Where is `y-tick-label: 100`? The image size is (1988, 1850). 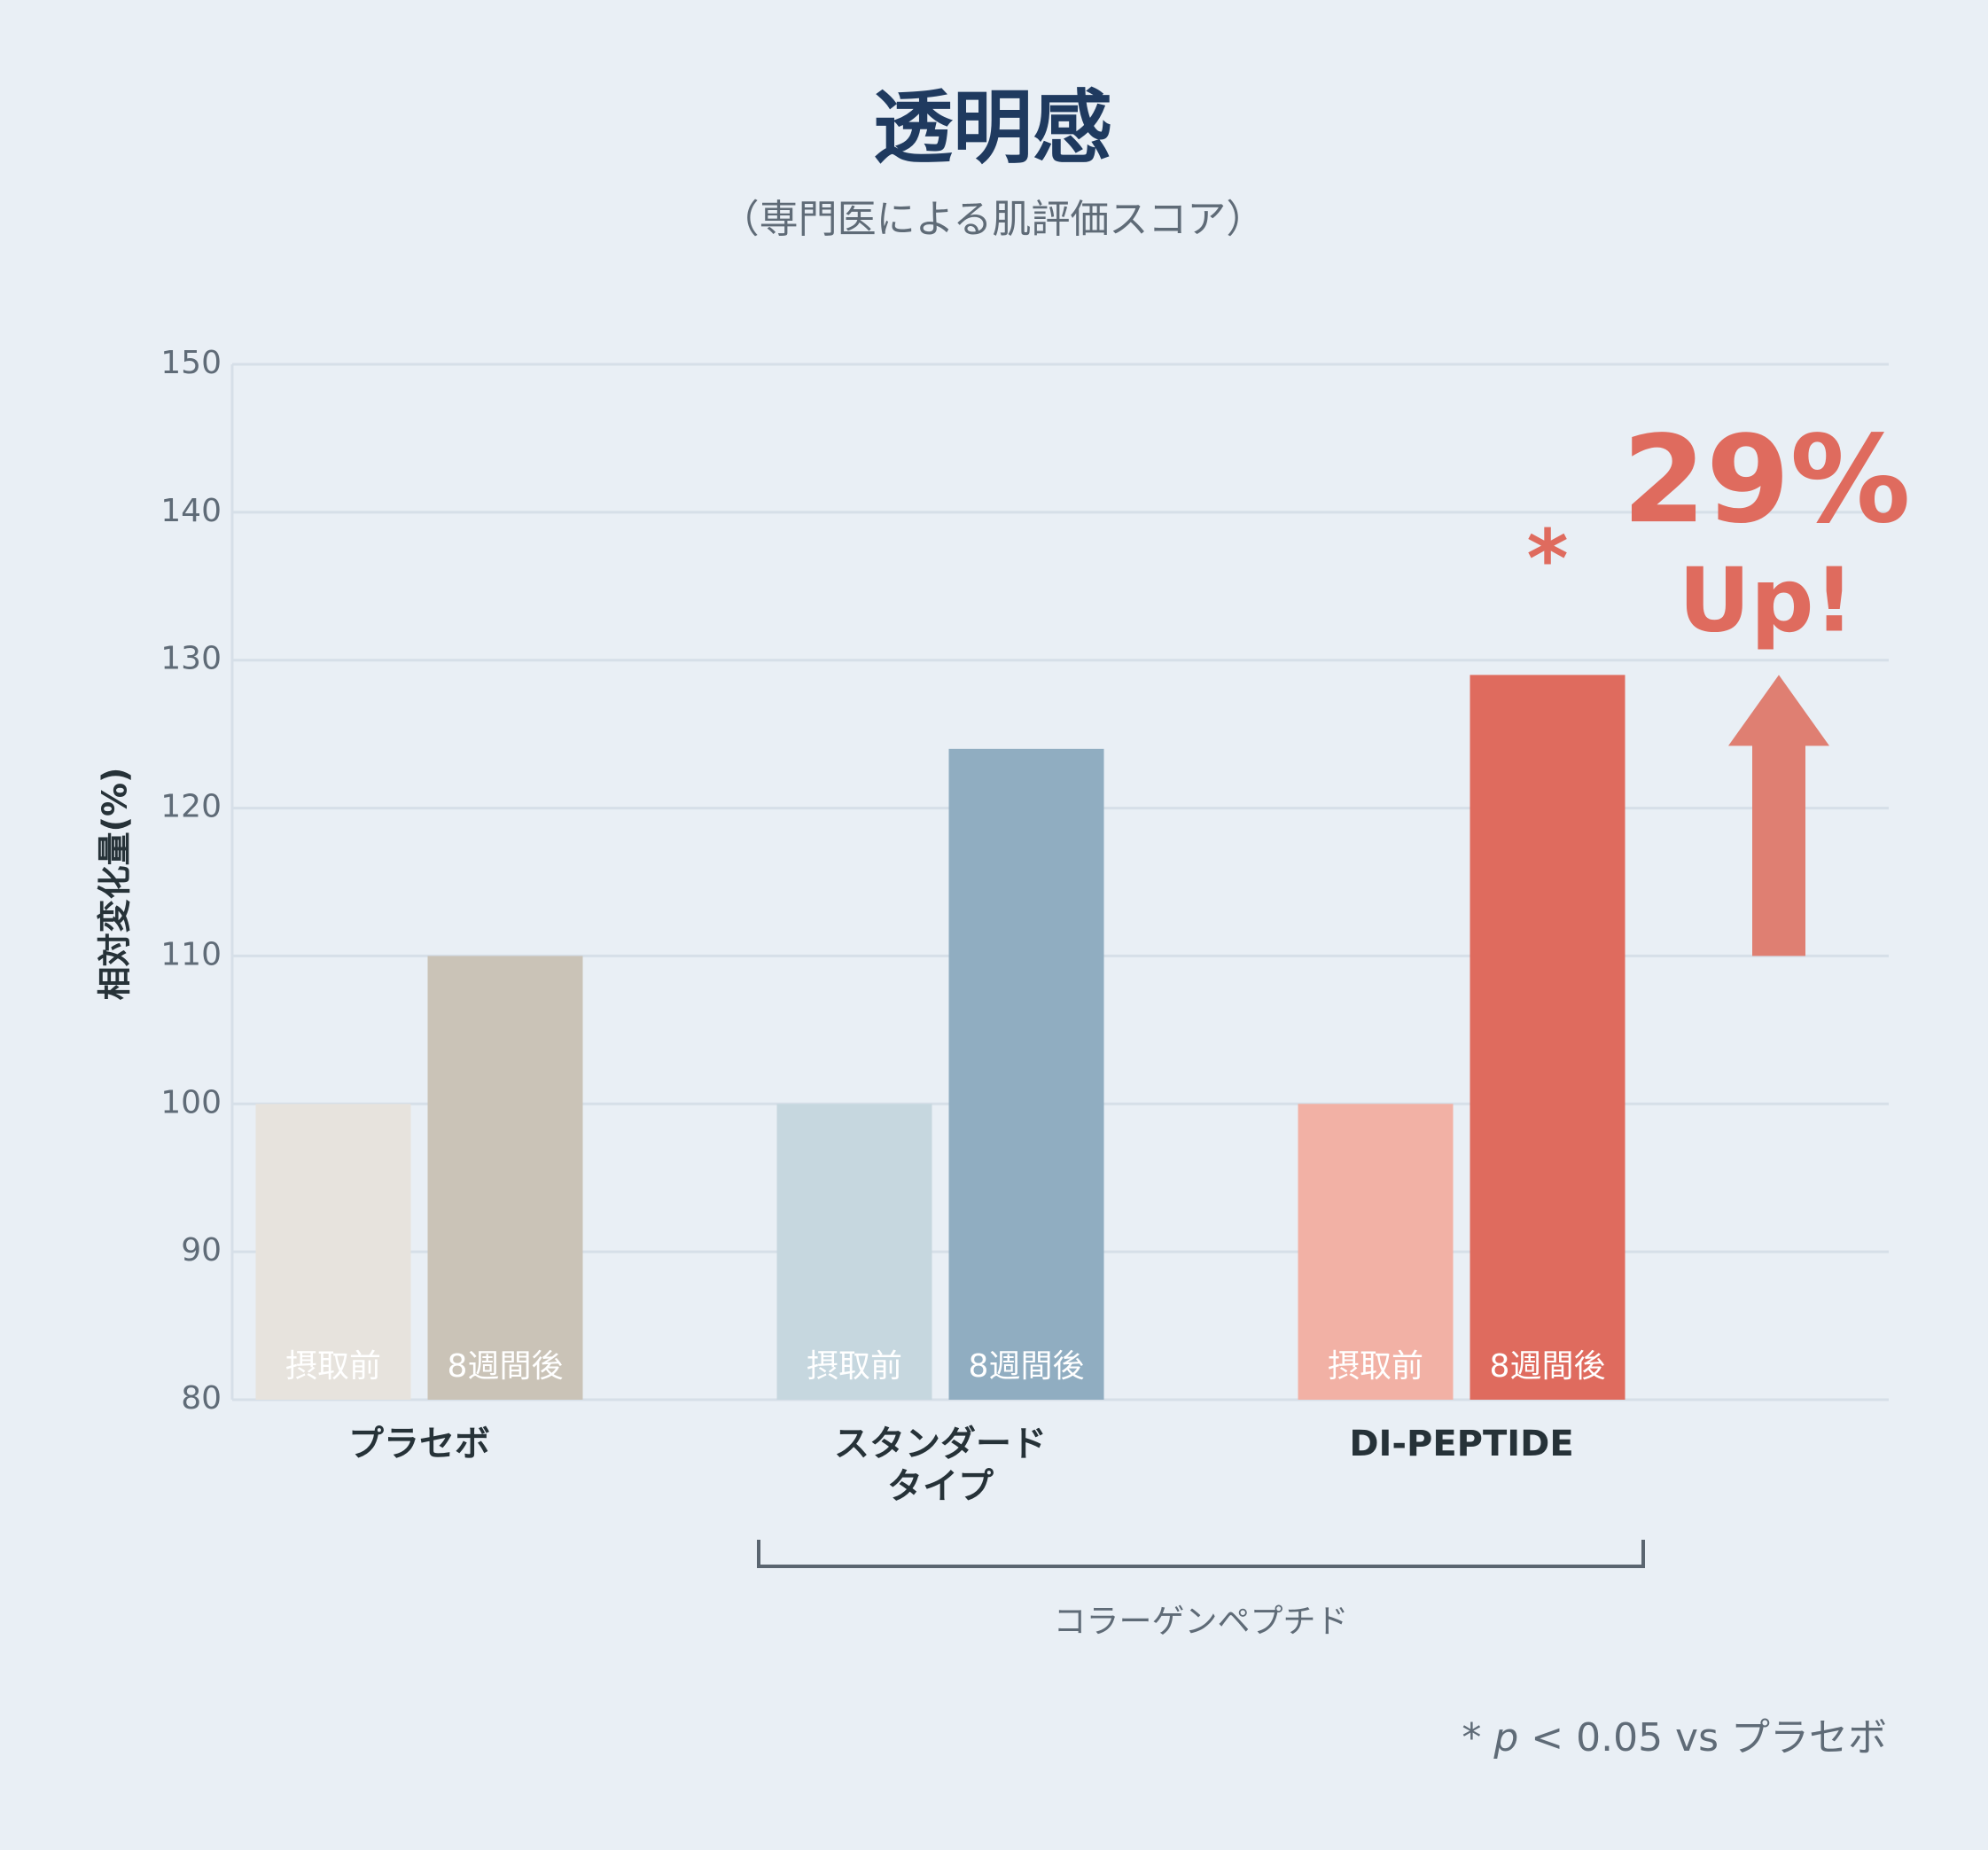
y-tick-label: 100 is located at coordinates (191, 1102).